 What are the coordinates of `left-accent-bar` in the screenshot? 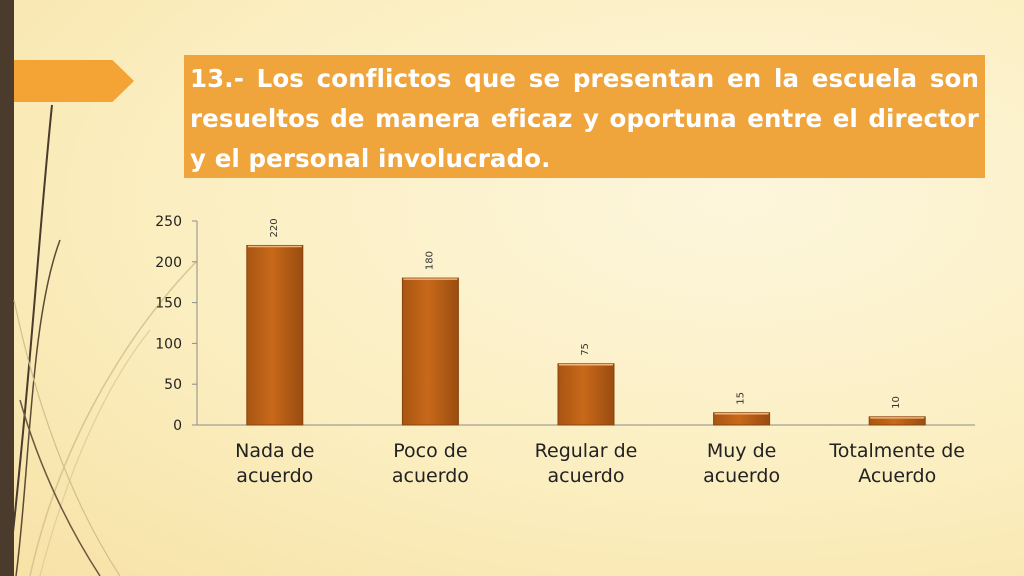 It's located at (7, 288).